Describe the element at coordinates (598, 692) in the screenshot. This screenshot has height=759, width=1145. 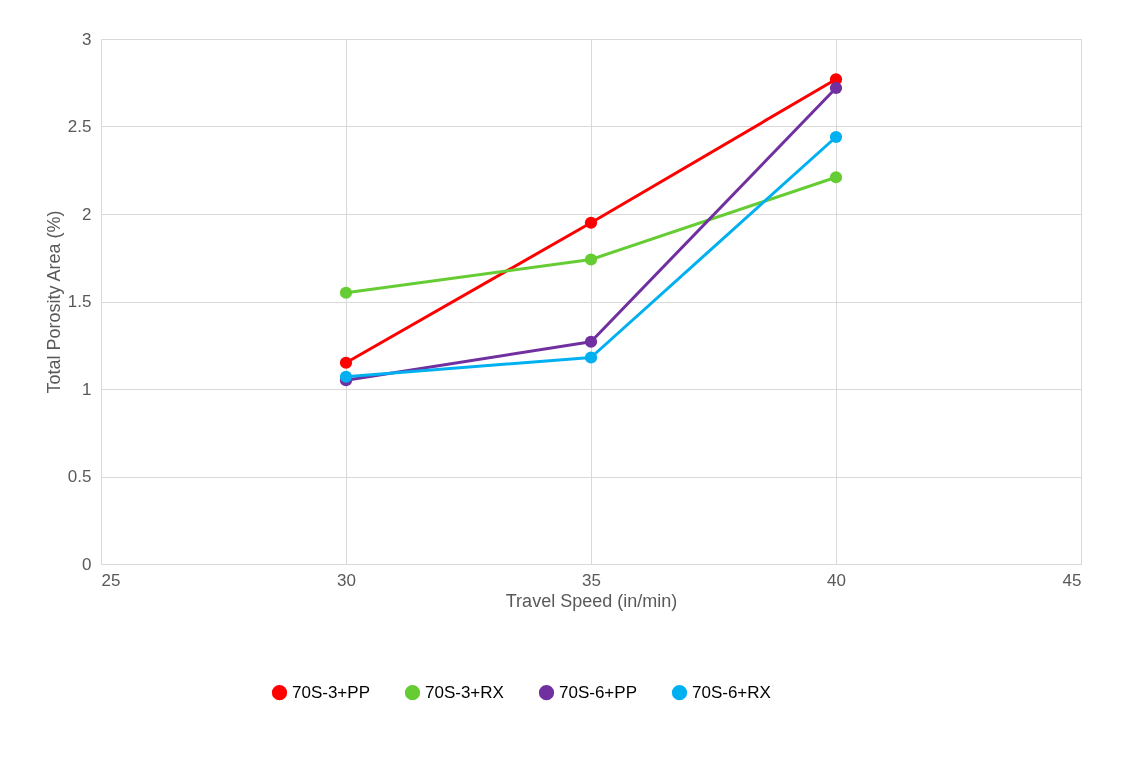
I see `legend-label: 70S-6+PP` at that location.